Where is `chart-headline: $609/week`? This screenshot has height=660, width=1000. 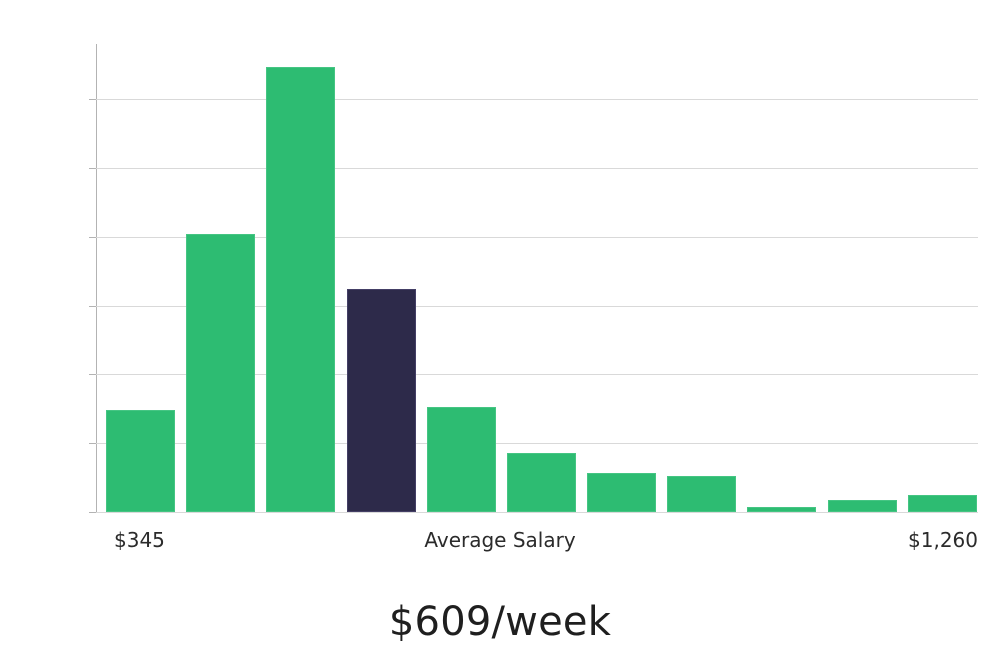
chart-headline: $609/week is located at coordinates (500, 622).